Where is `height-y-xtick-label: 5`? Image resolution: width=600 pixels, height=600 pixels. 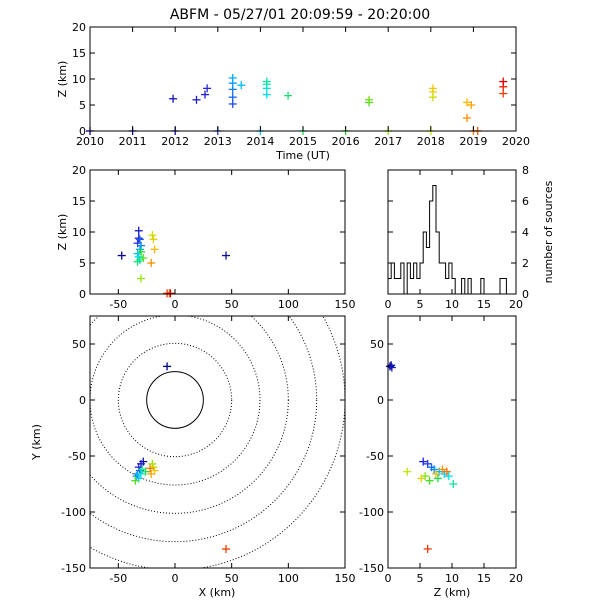
height-y-xtick-label: 5 is located at coordinates (420, 578).